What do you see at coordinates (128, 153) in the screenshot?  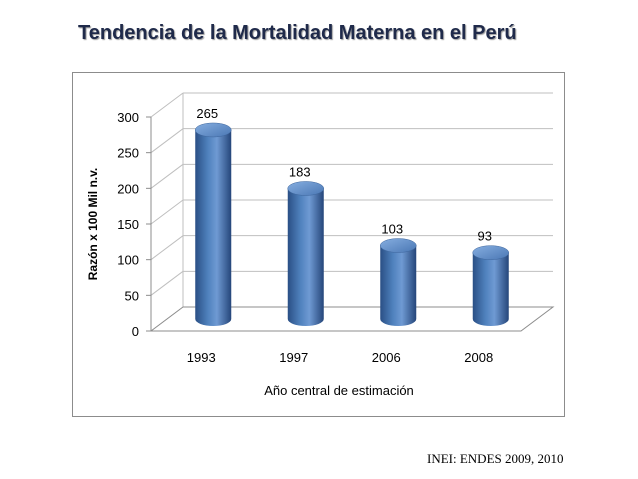 I see `y-tick-label: 250` at bounding box center [128, 153].